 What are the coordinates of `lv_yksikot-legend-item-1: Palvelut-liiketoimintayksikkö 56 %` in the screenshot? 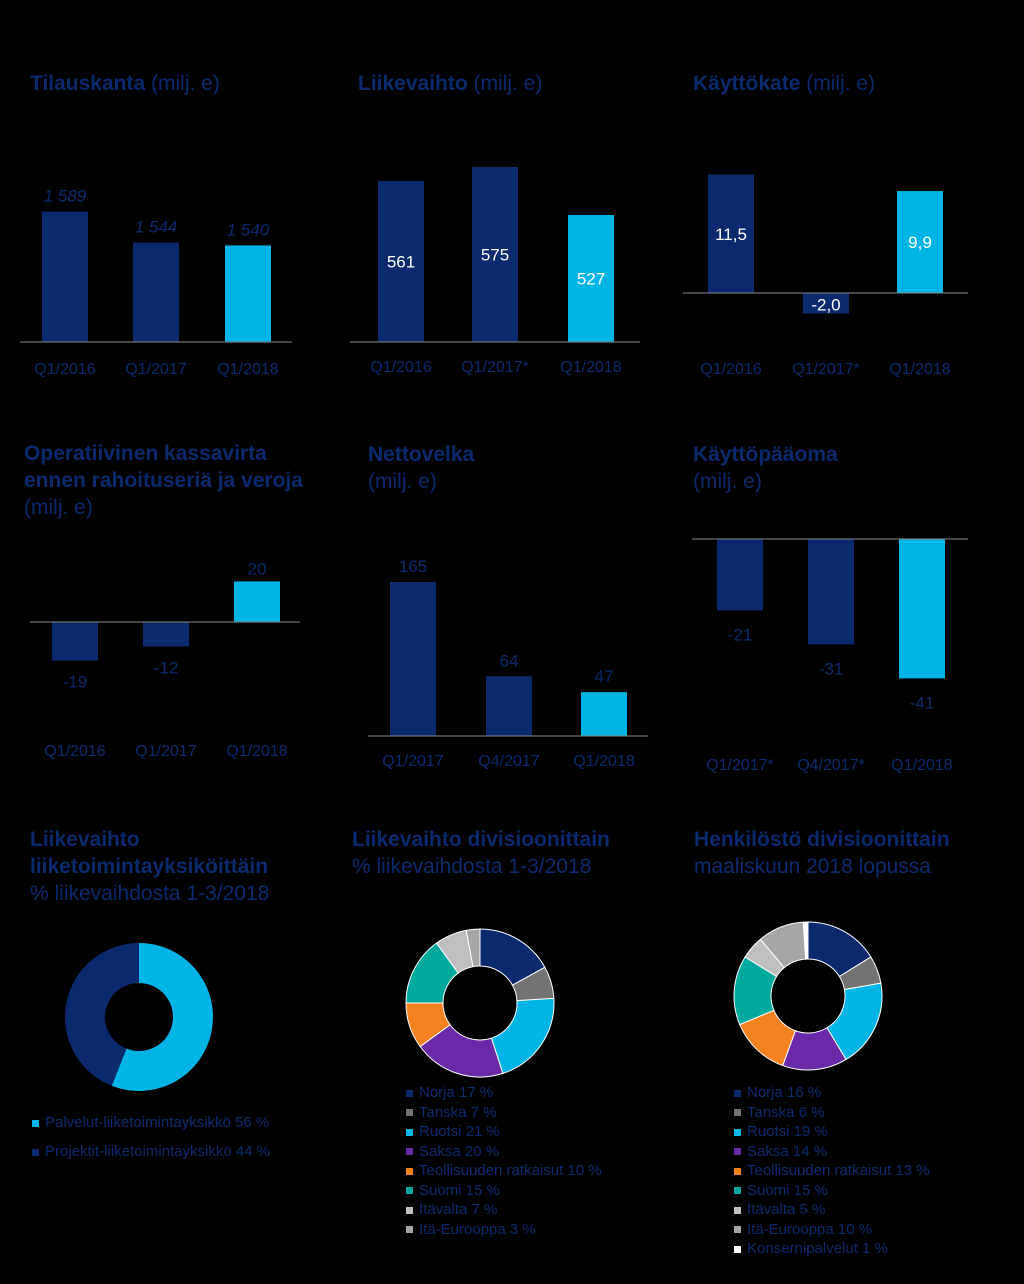 It's located at (151, 1122).